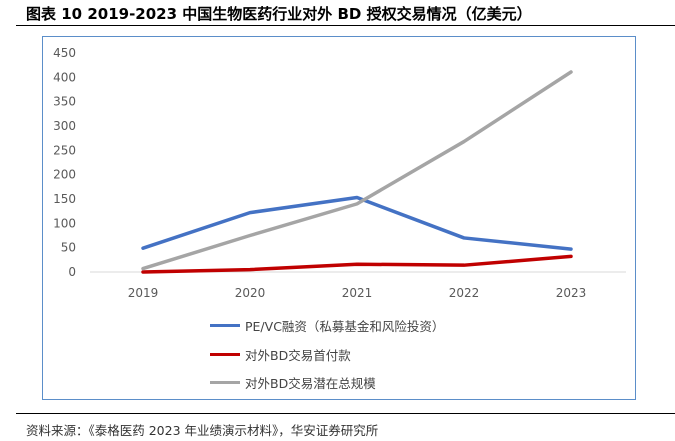  Describe the element at coordinates (202, 430) in the screenshot. I see `source-note: 资料来源：《泰格医药 2023 年业绩演示材料》，华安证券研究所` at that location.